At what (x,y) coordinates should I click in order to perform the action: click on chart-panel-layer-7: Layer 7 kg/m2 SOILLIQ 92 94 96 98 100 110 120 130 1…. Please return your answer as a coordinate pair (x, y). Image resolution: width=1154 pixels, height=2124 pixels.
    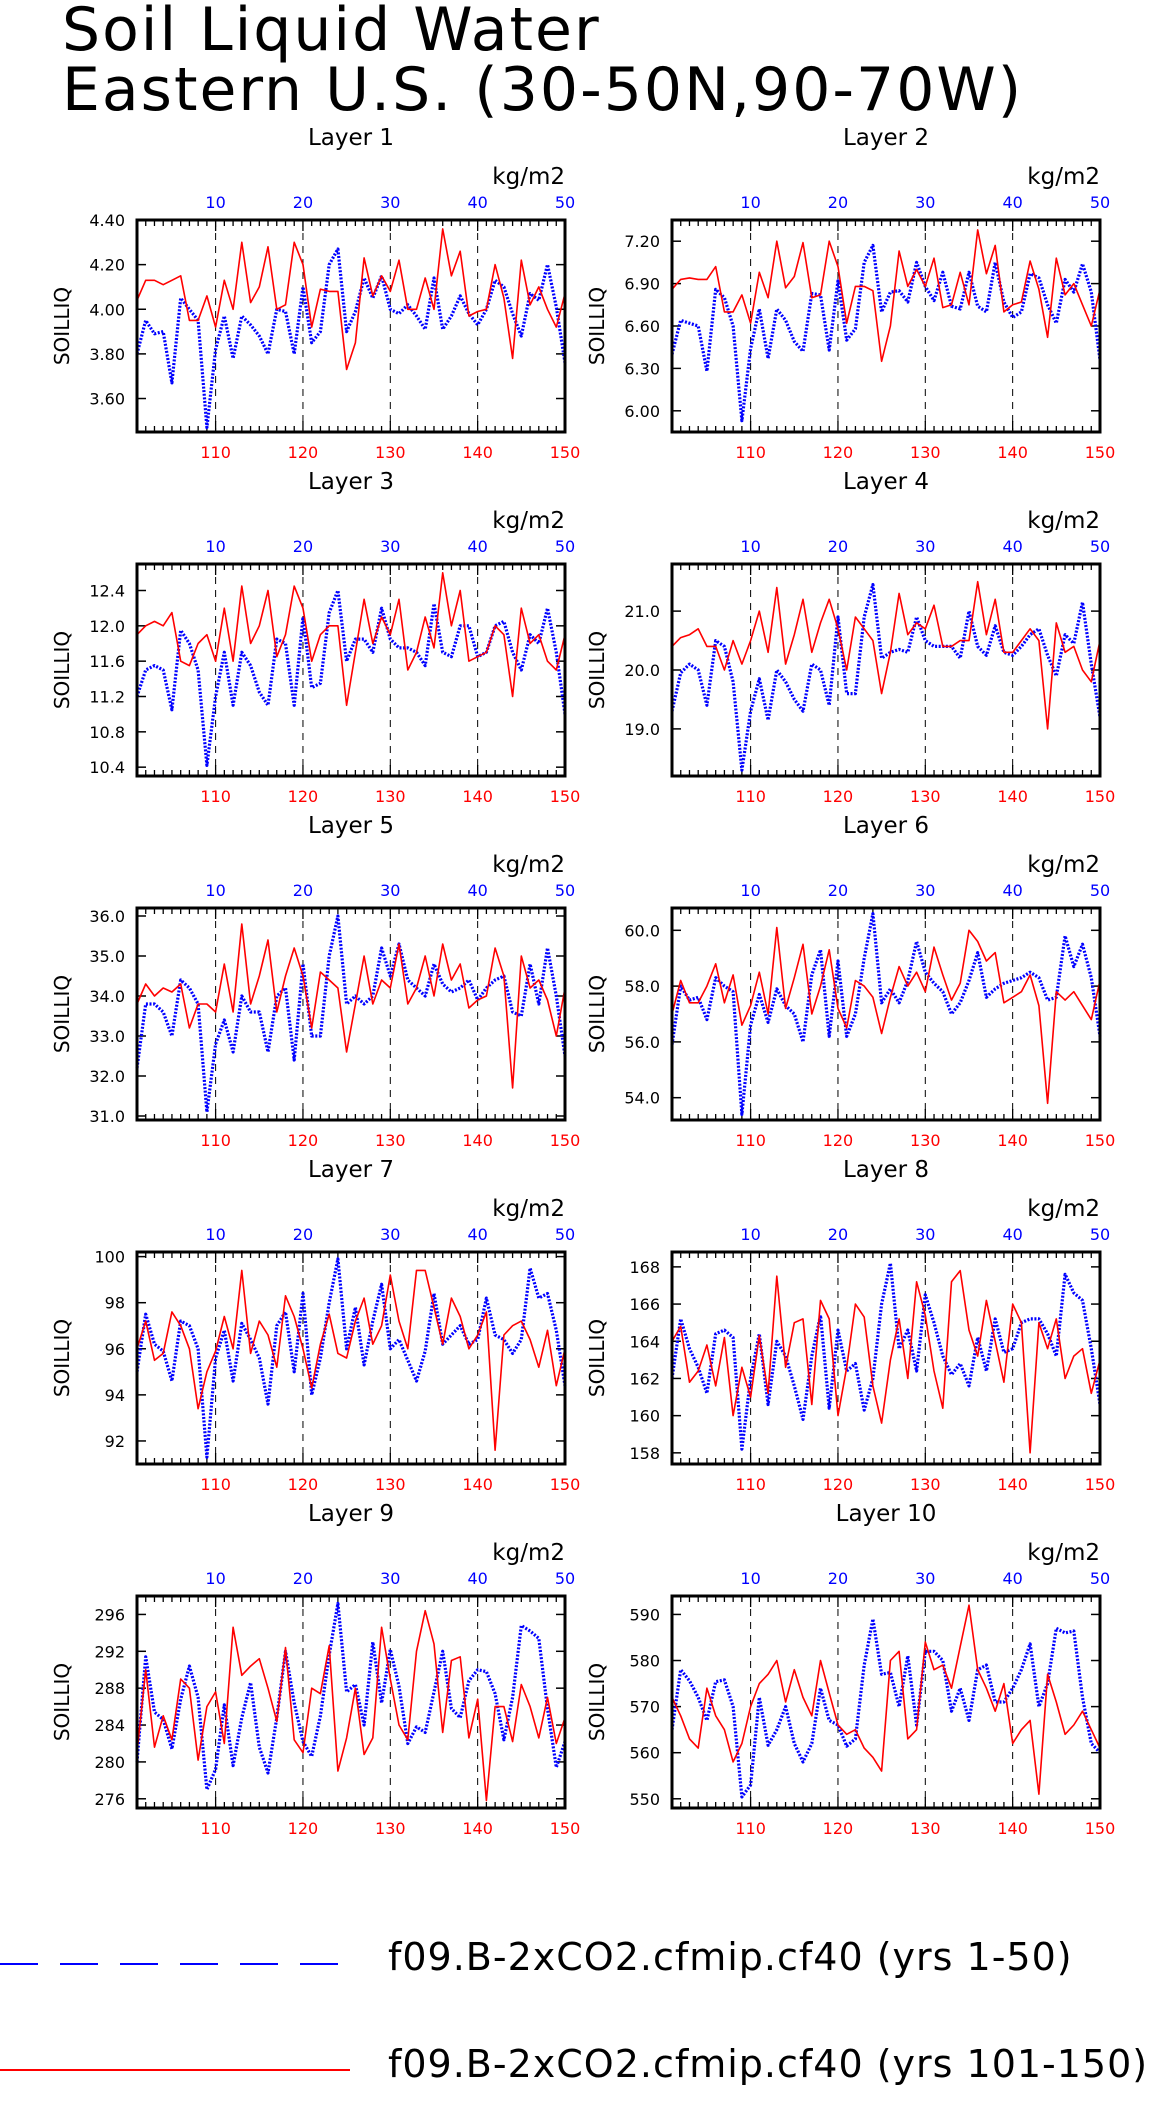
    Looking at the image, I should click on (315, 1325).